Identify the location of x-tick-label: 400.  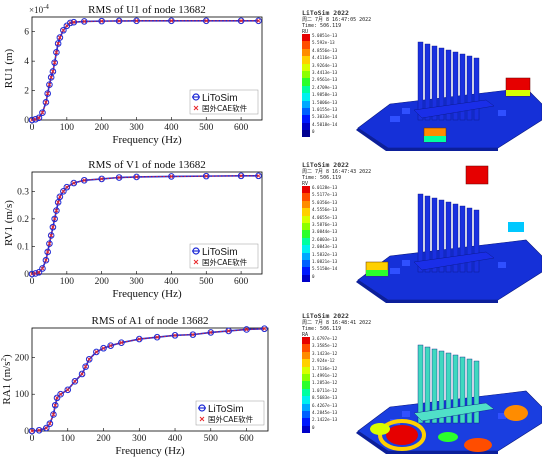
(171, 282).